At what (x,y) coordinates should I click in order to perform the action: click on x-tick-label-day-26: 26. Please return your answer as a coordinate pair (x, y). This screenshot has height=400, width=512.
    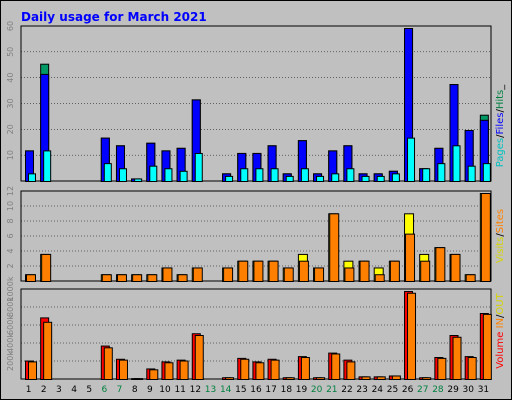
    Looking at the image, I should click on (408, 390).